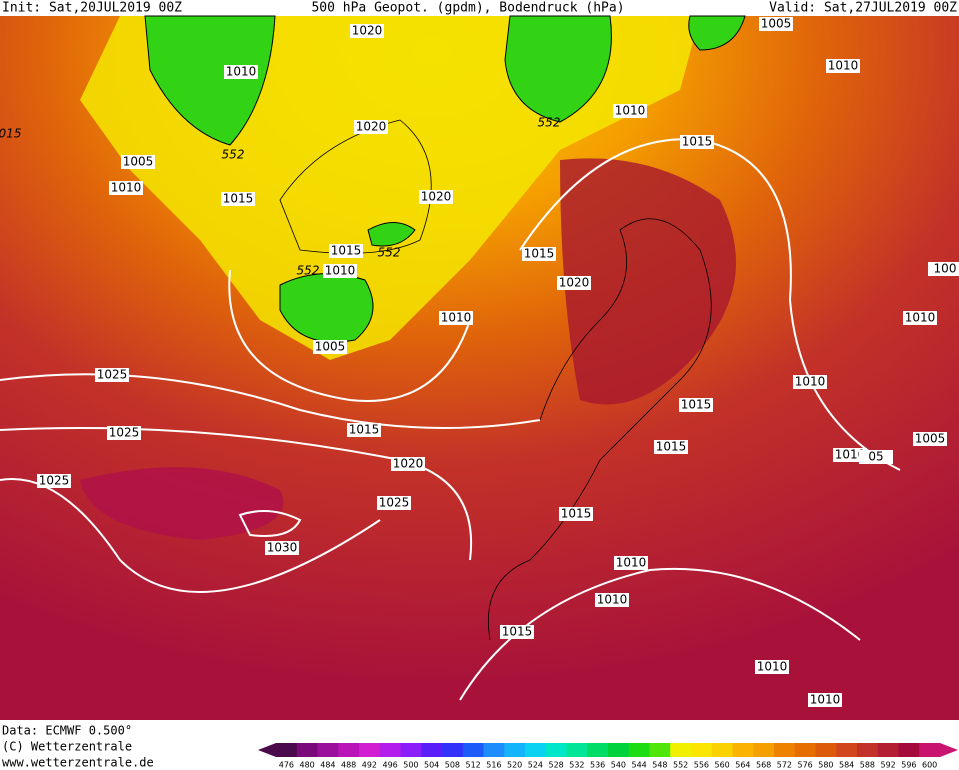 The height and width of the screenshot is (770, 959). What do you see at coordinates (804, 765) in the screenshot?
I see `scale-label: 576` at bounding box center [804, 765].